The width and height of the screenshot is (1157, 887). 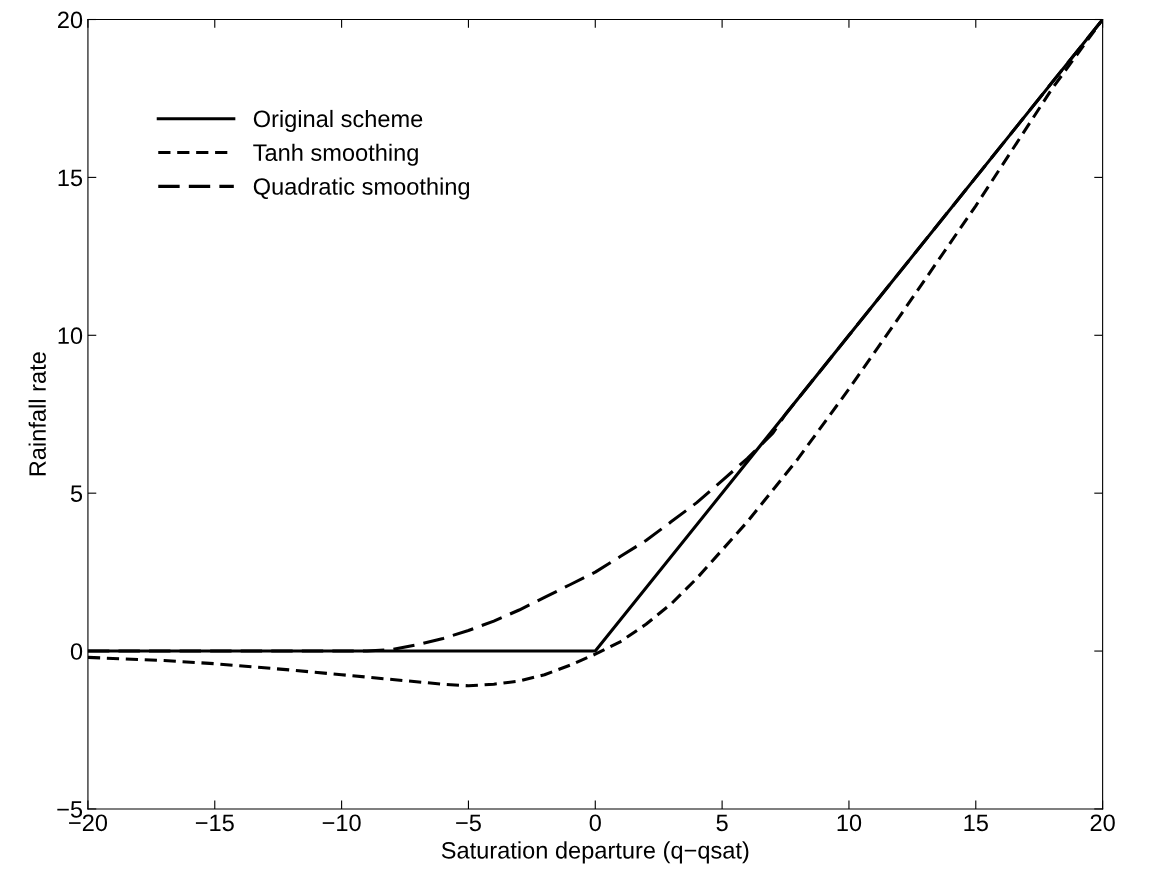 What do you see at coordinates (341, 823) in the screenshot?
I see `x-tick-label: −10` at bounding box center [341, 823].